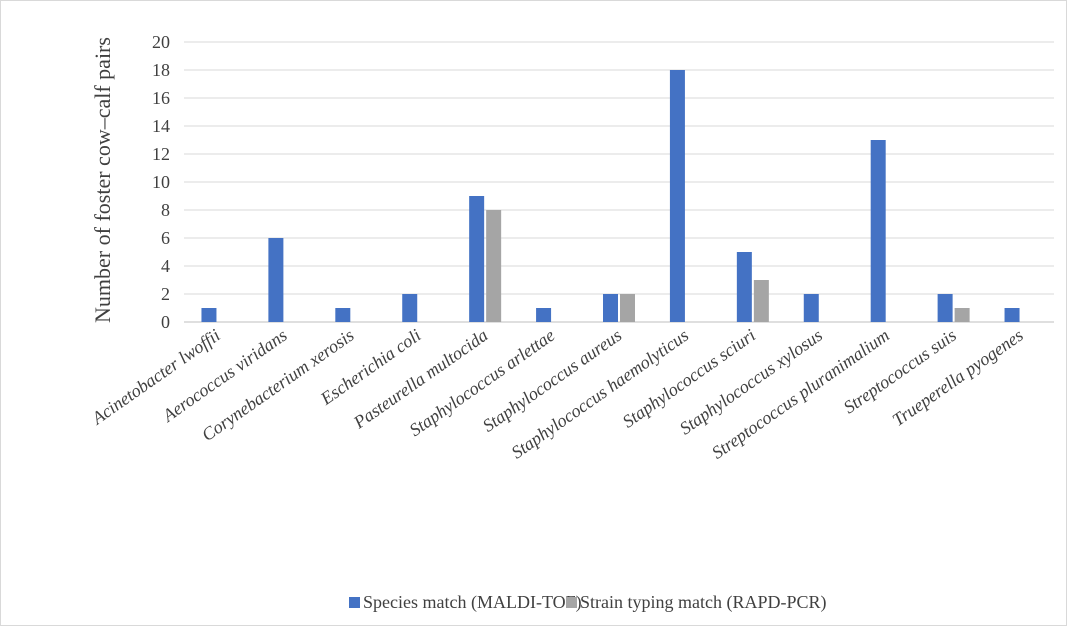 The height and width of the screenshot is (626, 1067). Describe the element at coordinates (165, 238) in the screenshot. I see `y-tick-label: 6` at that location.